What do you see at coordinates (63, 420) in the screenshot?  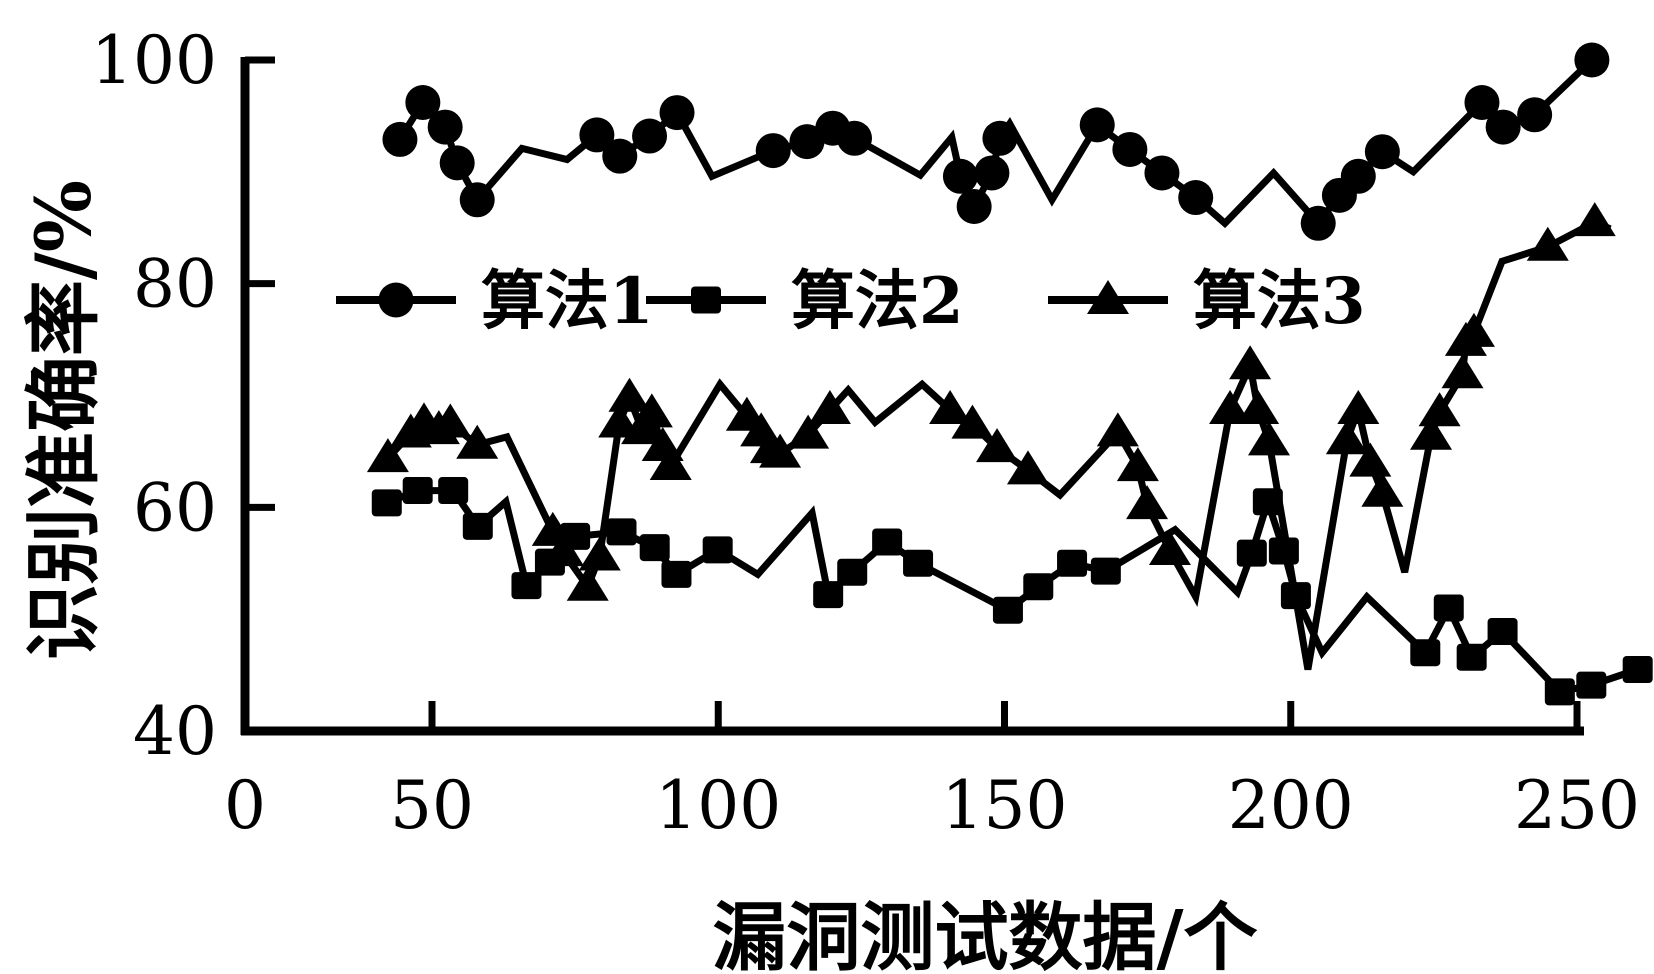 I see `y-axis-title: 识别准确率/%` at bounding box center [63, 420].